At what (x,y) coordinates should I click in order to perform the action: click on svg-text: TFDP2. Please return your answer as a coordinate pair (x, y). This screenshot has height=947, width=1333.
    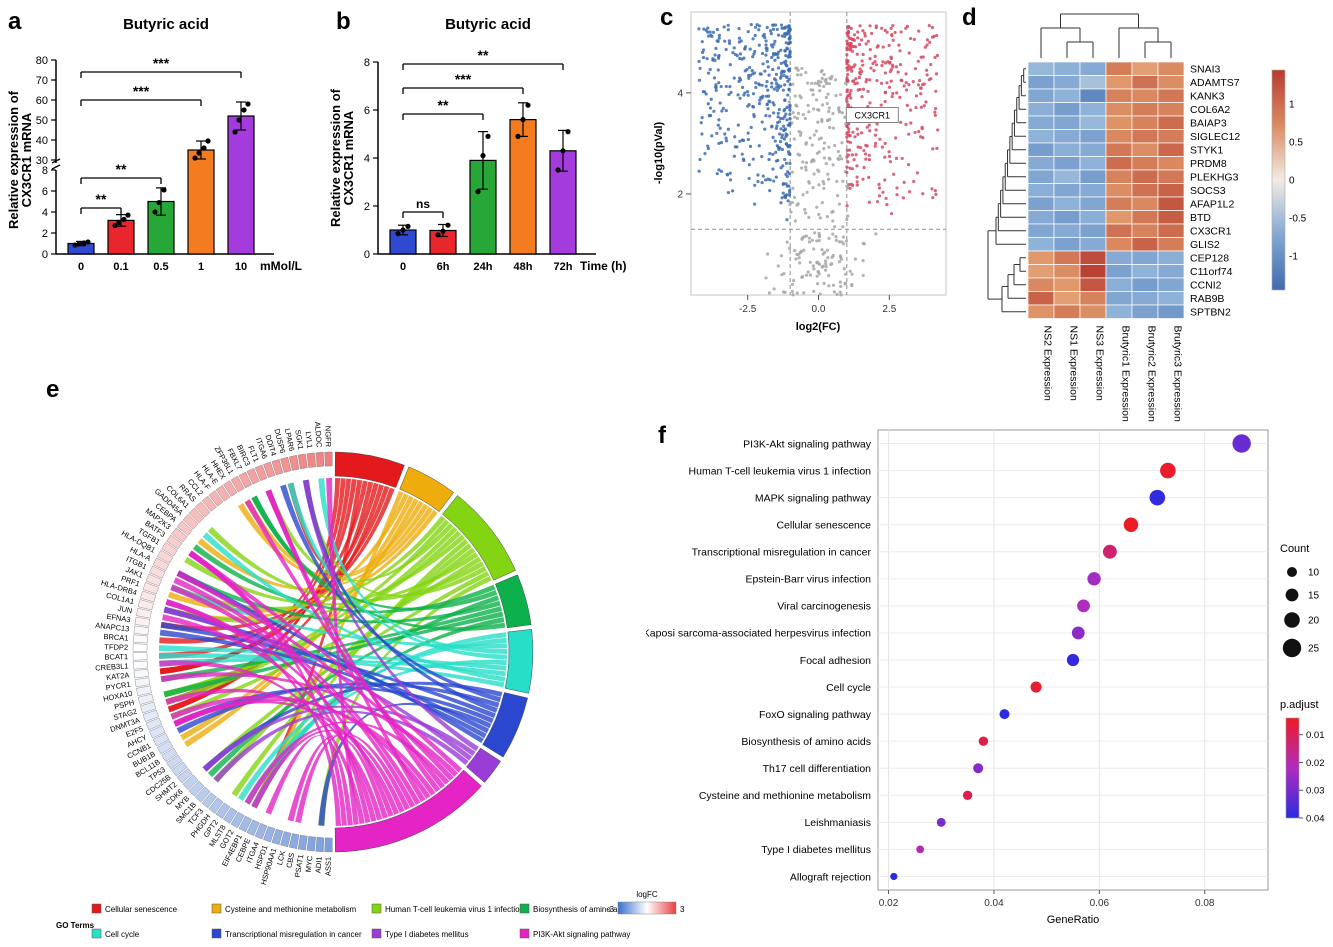
    Looking at the image, I should click on (116, 647).